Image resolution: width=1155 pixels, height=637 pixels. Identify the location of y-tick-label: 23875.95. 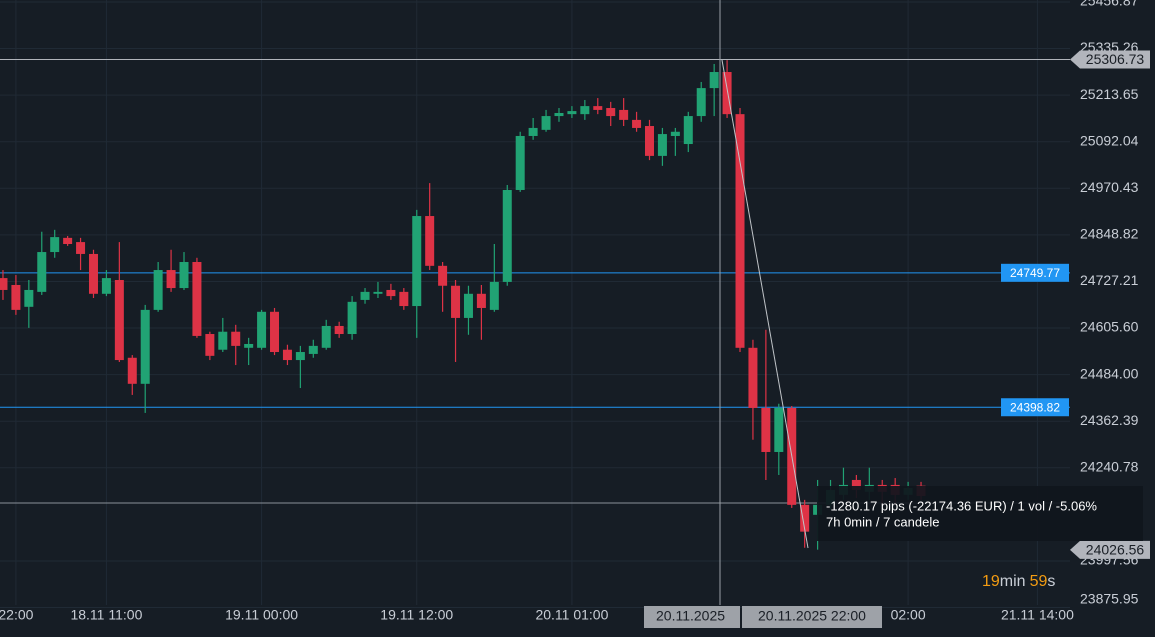
(1109, 599).